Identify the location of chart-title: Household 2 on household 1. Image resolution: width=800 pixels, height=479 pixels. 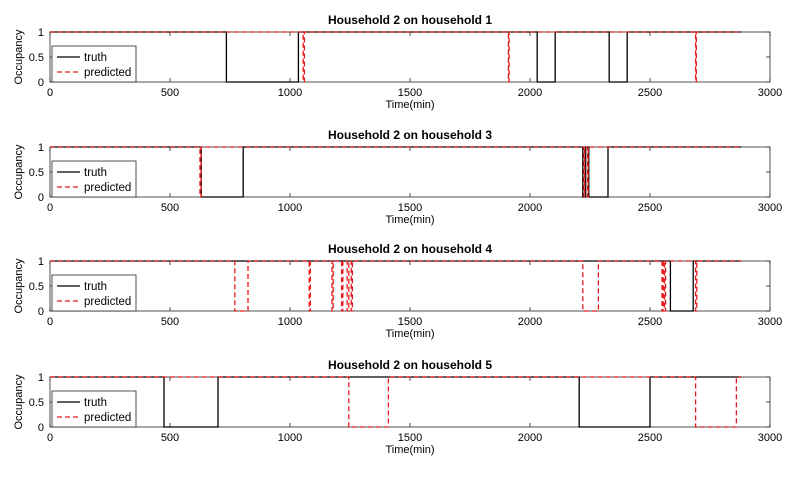
(410, 20).